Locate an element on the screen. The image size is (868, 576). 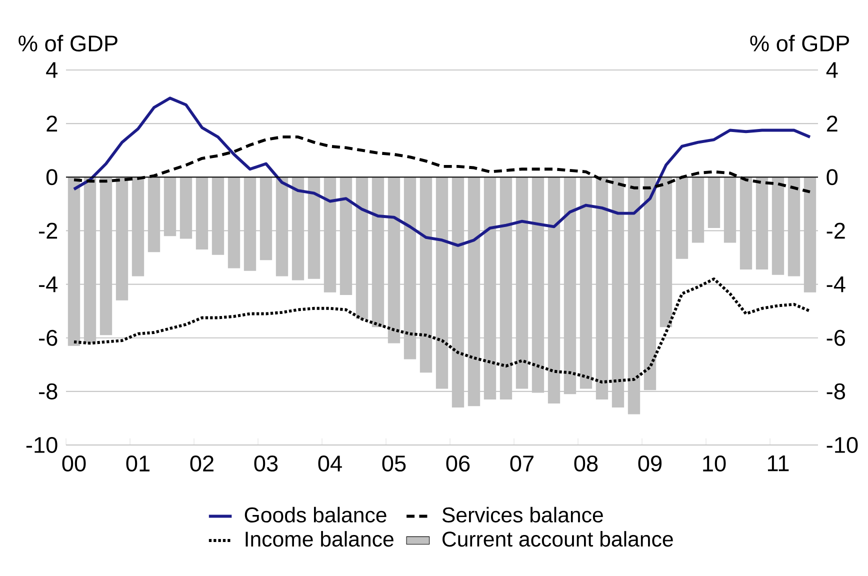
x-tick-label: 10 is located at coordinates (714, 463).